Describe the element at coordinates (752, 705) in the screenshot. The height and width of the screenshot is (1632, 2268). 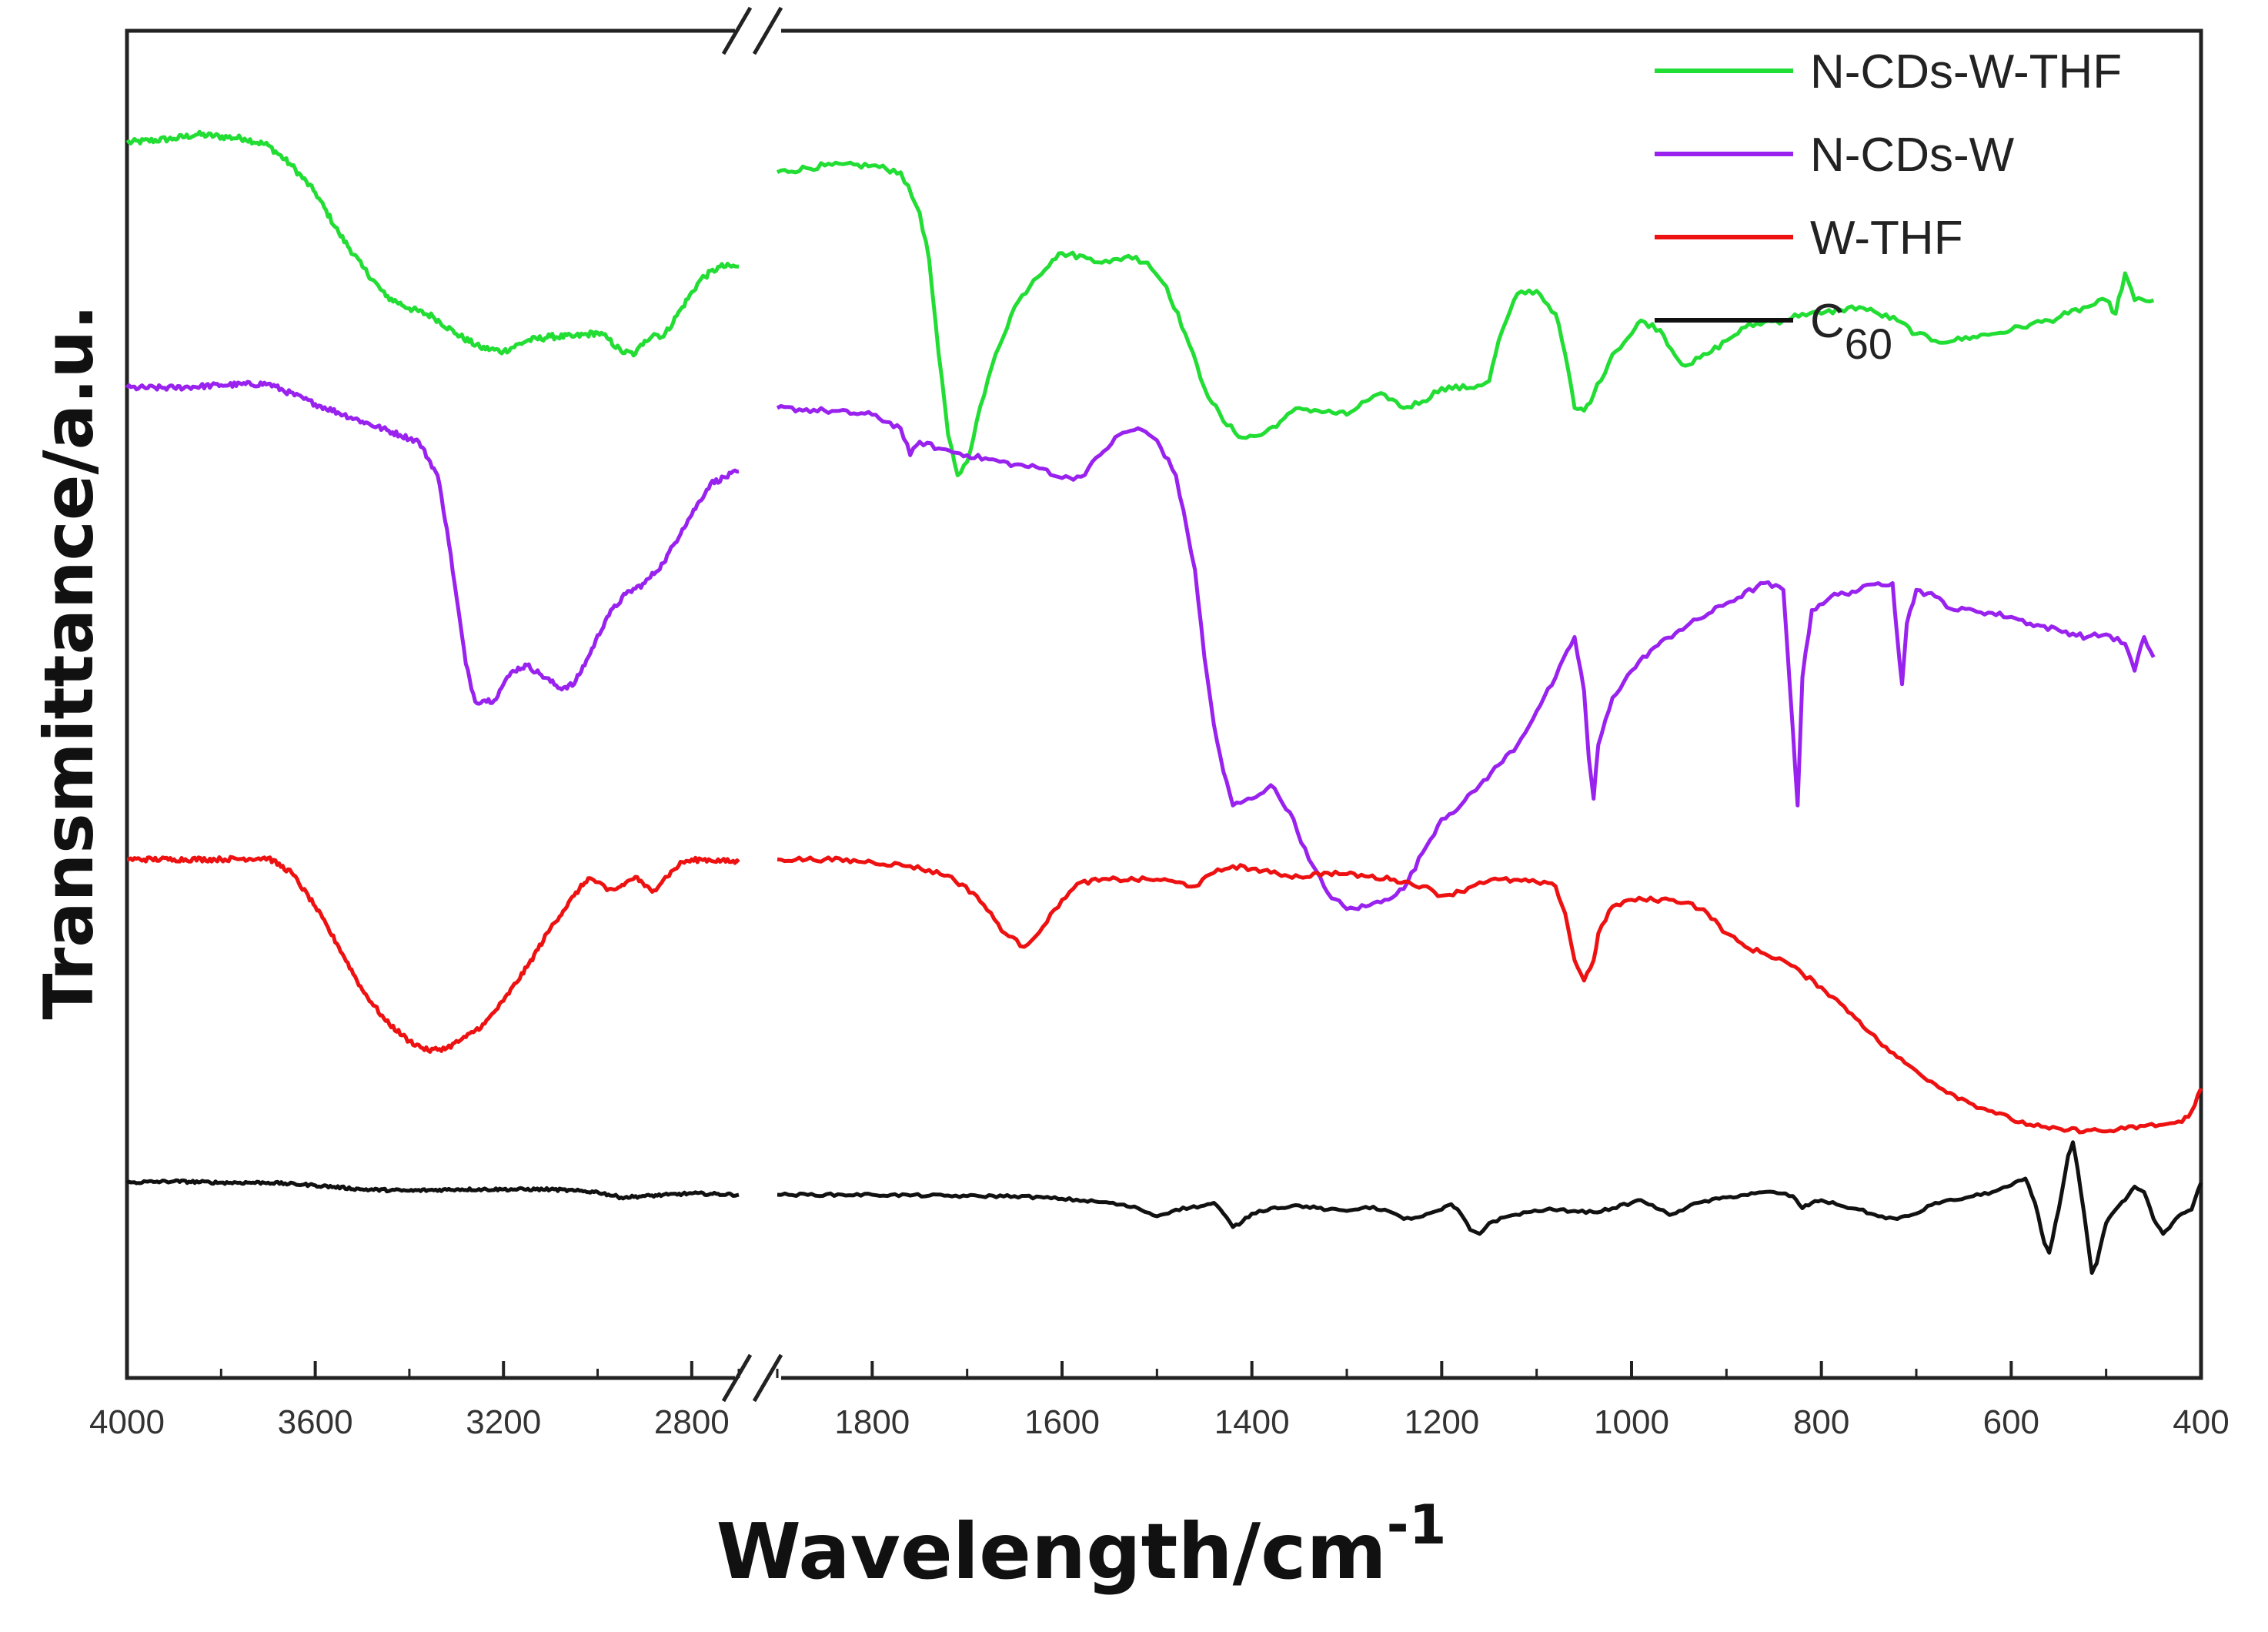
I see `axis-break-marks` at that location.